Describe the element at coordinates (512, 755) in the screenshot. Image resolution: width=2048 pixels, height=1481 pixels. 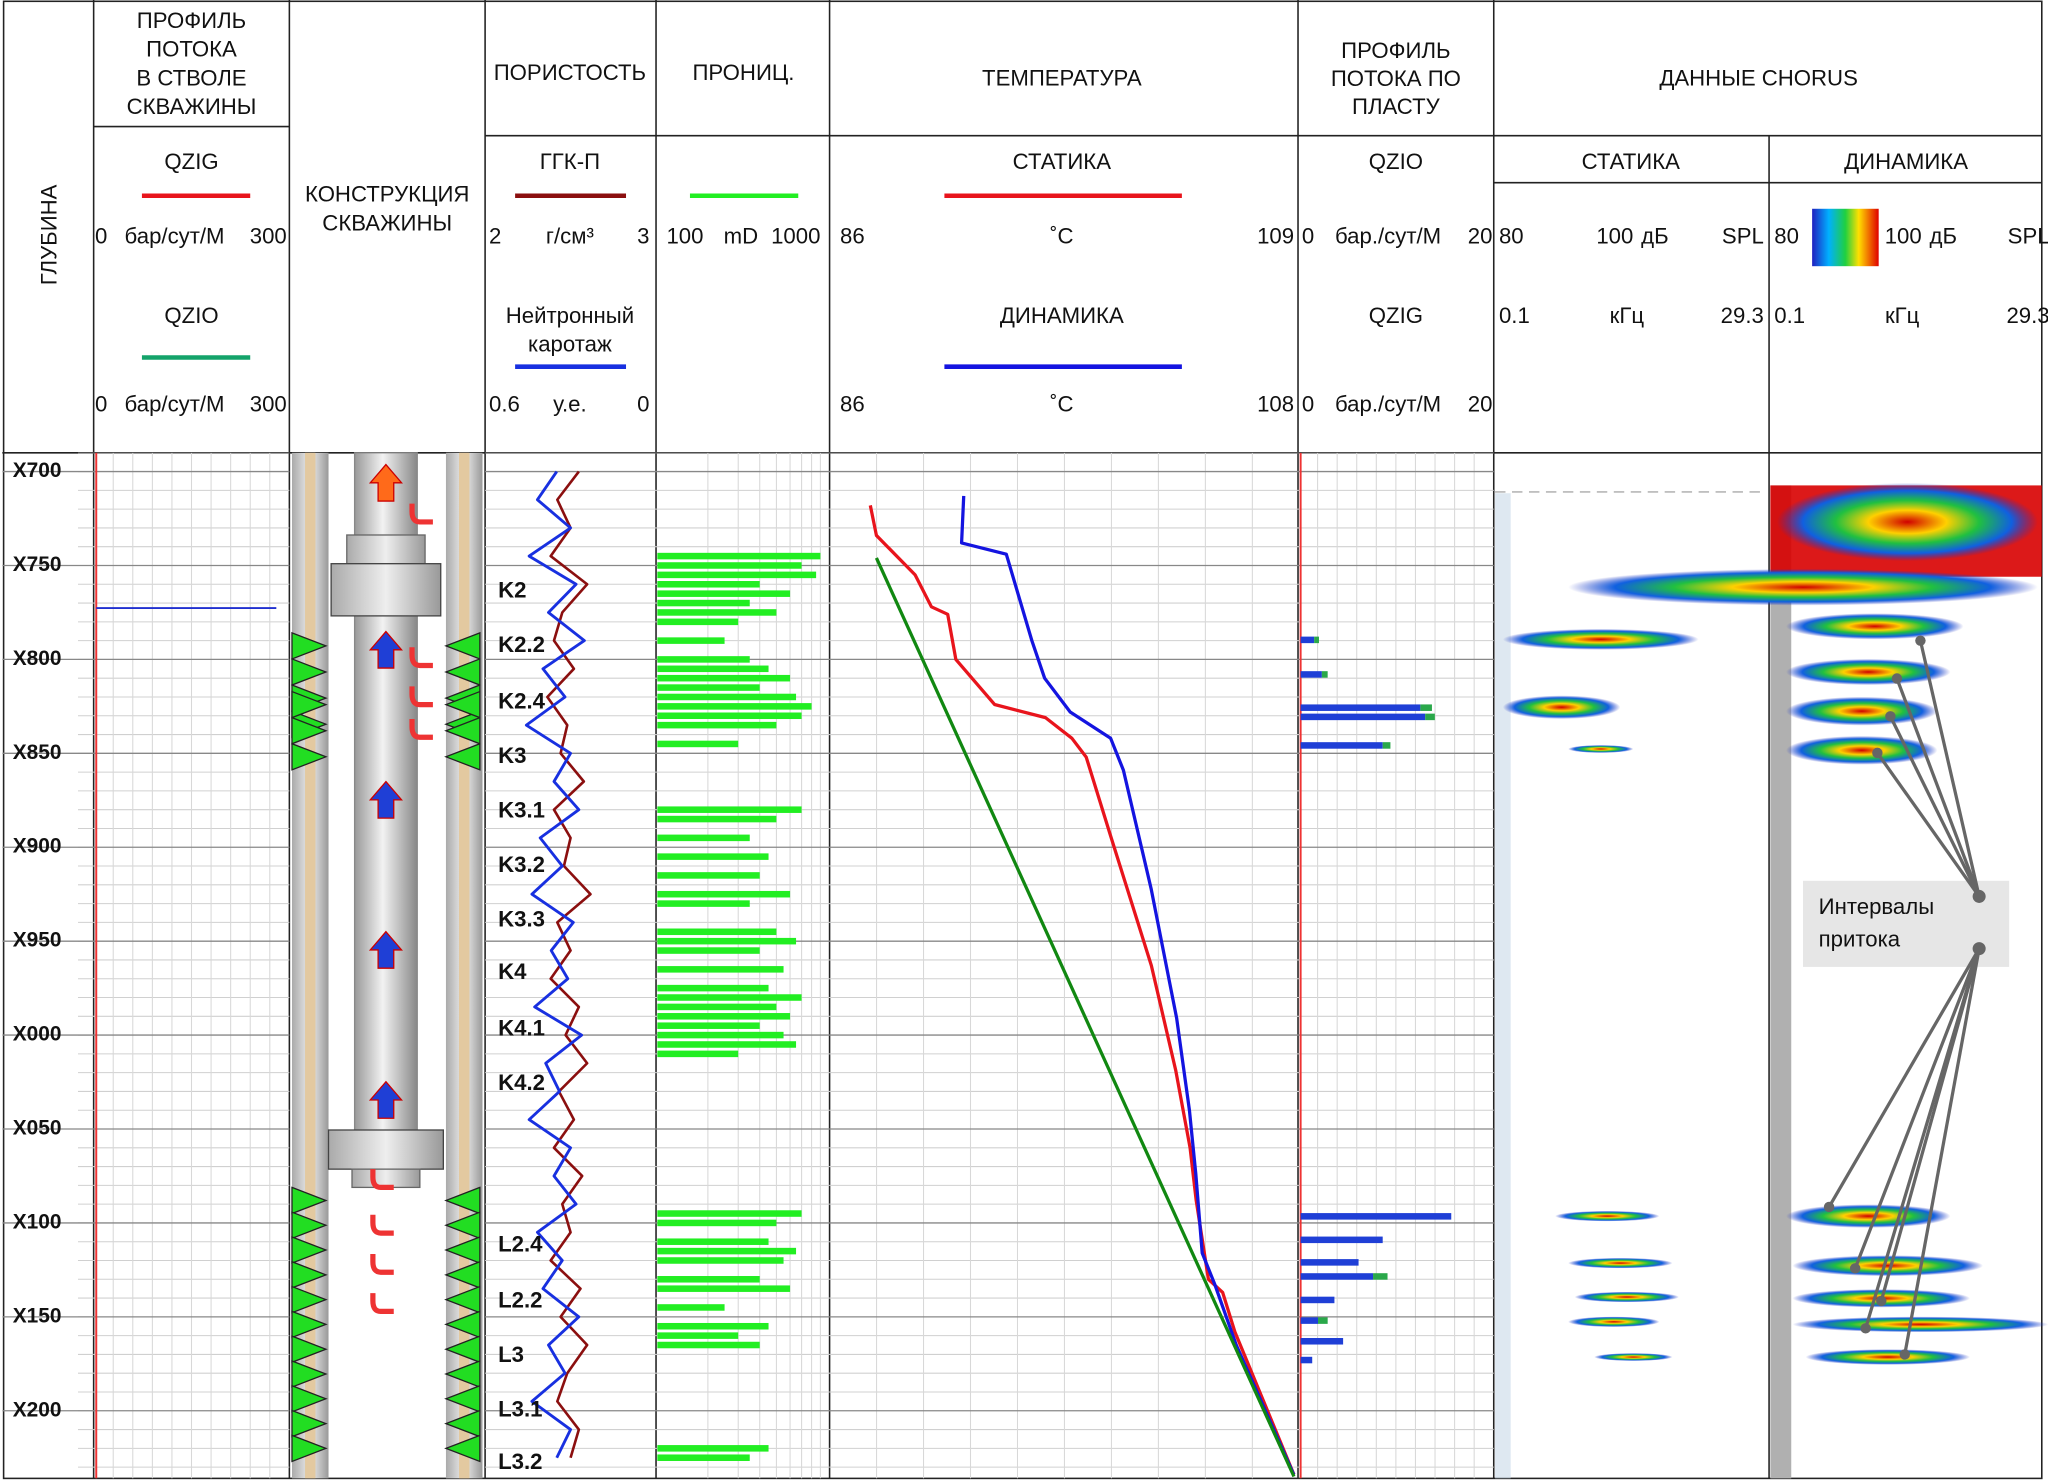
I see `zone-label: K3` at that location.